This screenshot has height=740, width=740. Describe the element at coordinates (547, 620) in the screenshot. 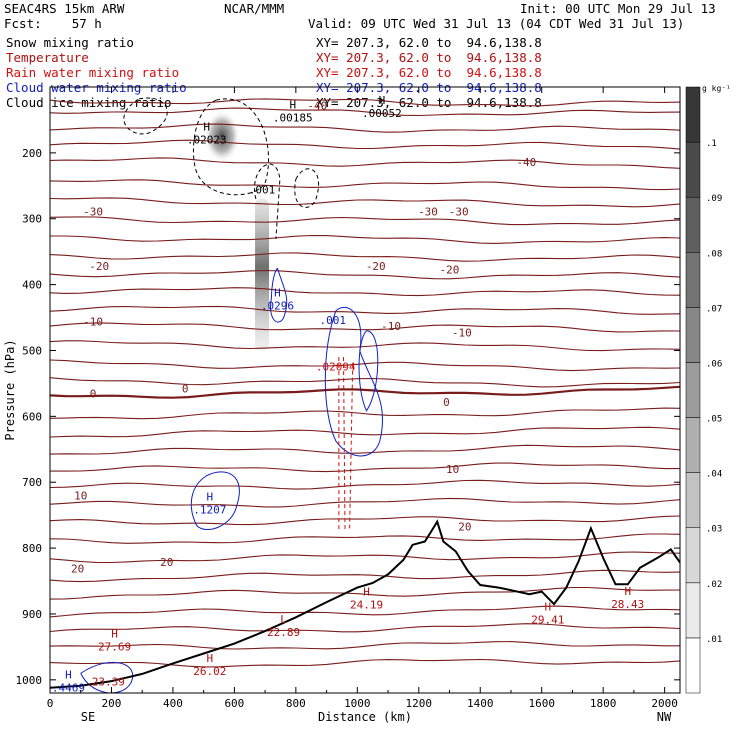

I see `extremum-value: 29.41` at that location.